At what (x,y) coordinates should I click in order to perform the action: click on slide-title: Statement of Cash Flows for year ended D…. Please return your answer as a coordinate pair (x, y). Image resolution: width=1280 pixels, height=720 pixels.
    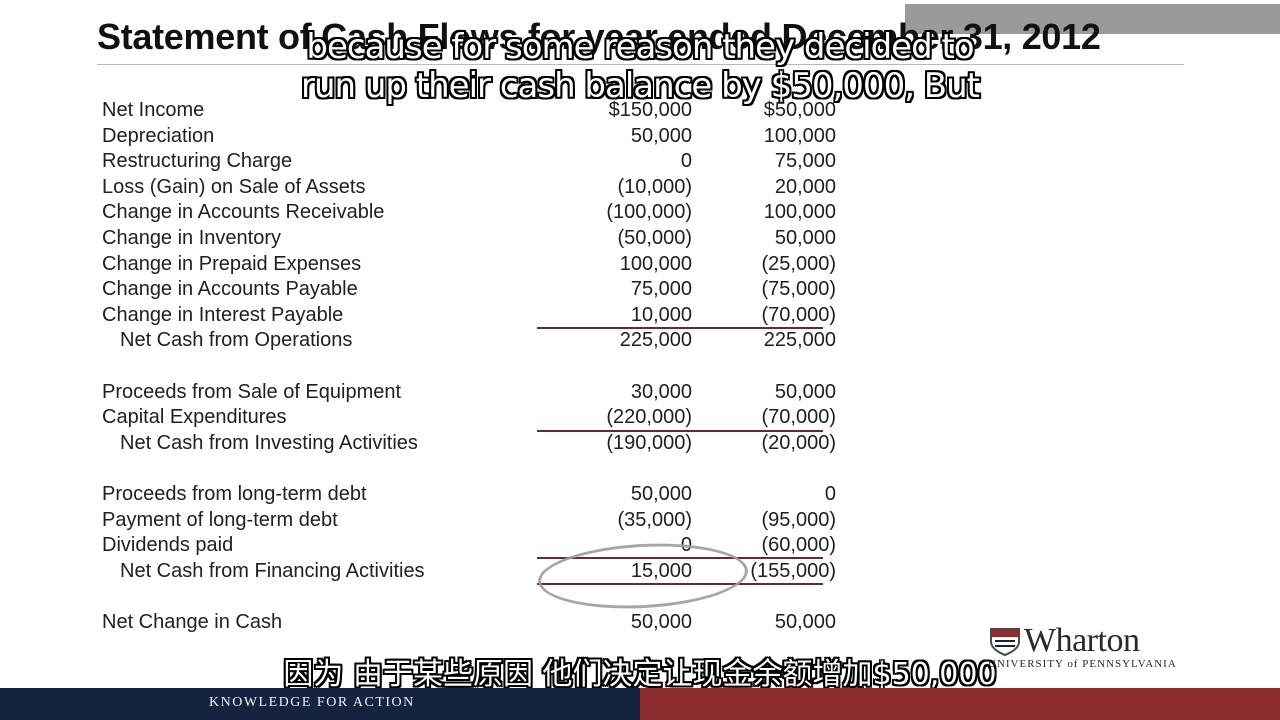
    Looking at the image, I should click on (599, 36).